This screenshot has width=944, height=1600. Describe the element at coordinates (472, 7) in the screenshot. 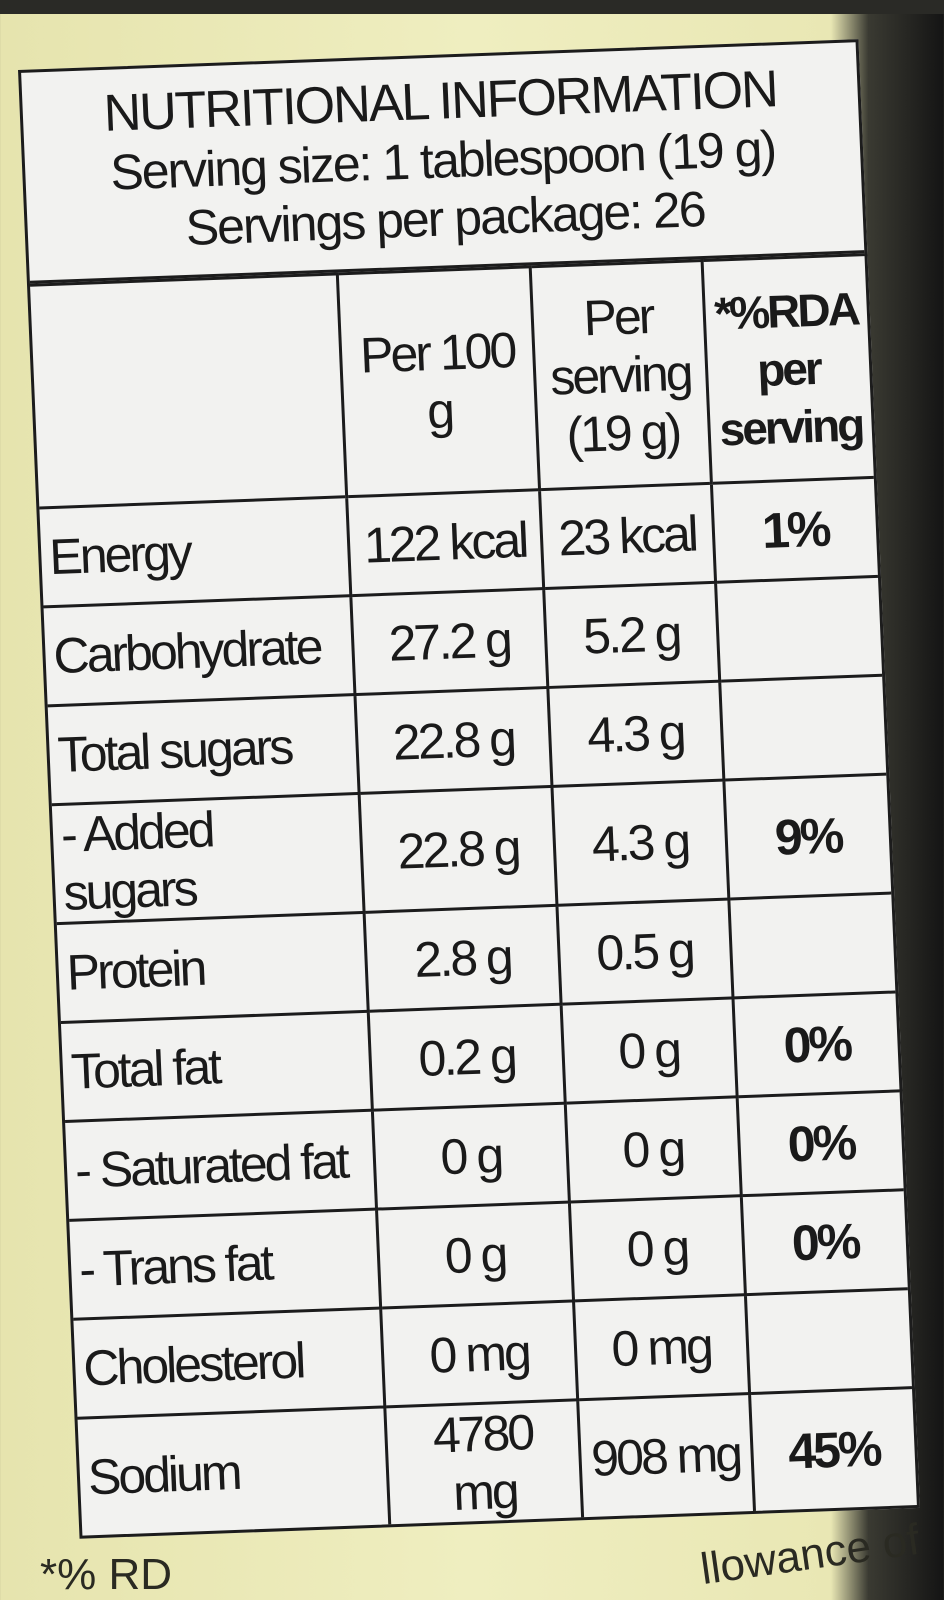

I see `background-edge` at that location.